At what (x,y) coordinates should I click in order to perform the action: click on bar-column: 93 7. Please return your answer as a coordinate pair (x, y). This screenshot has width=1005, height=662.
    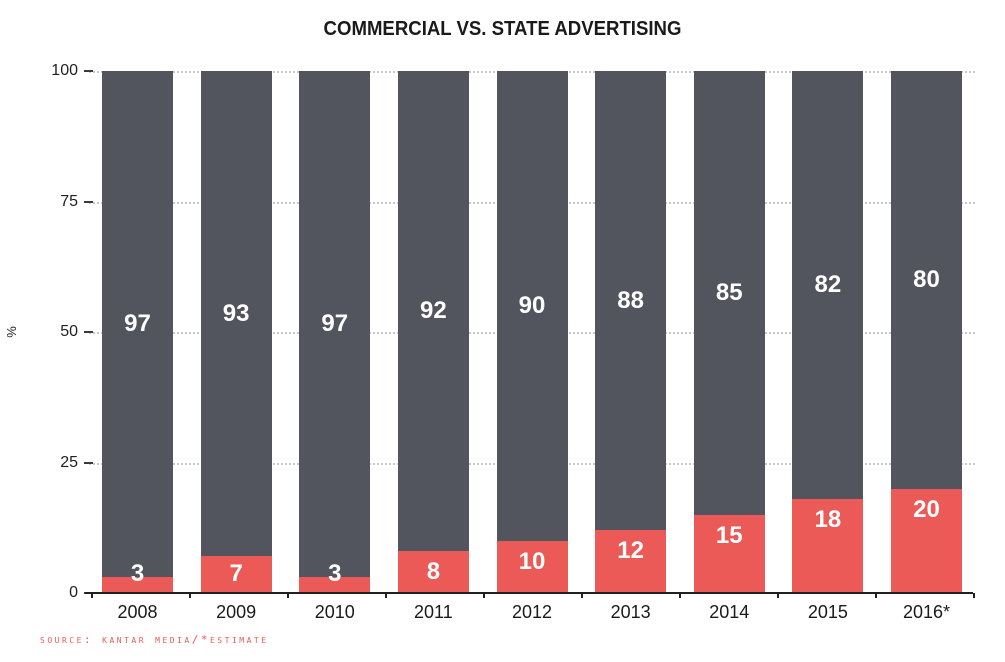
    Looking at the image, I should click on (236, 332).